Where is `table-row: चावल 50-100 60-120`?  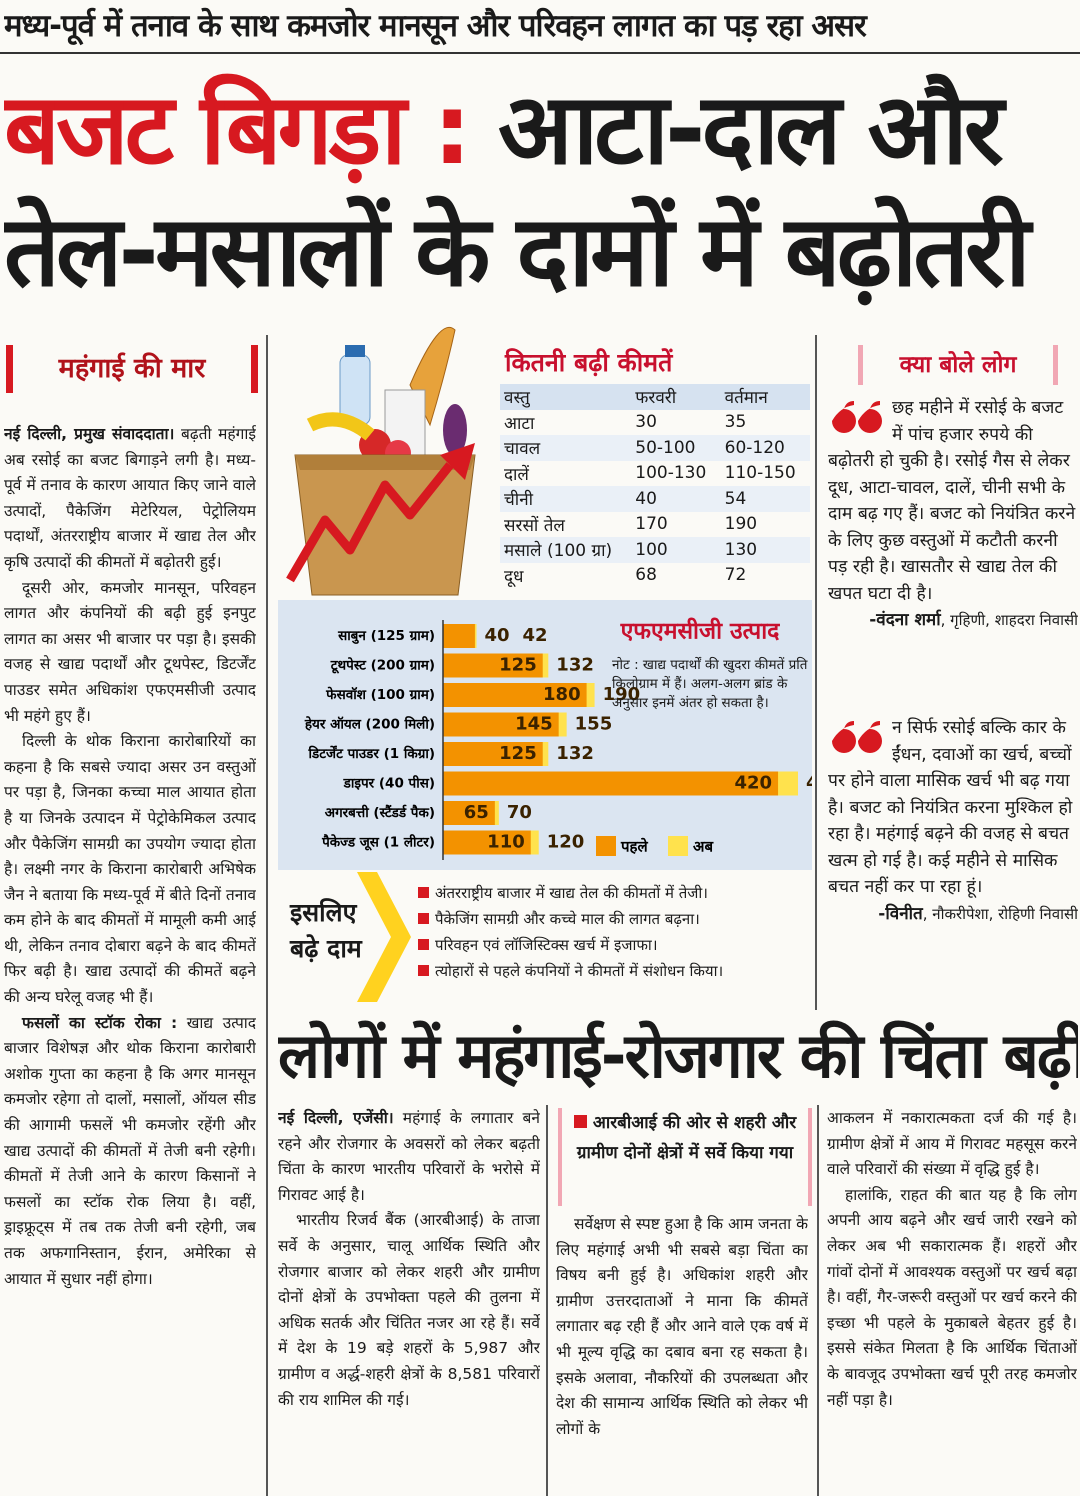 table-row: चावल 50-100 60-120 is located at coordinates (655, 448).